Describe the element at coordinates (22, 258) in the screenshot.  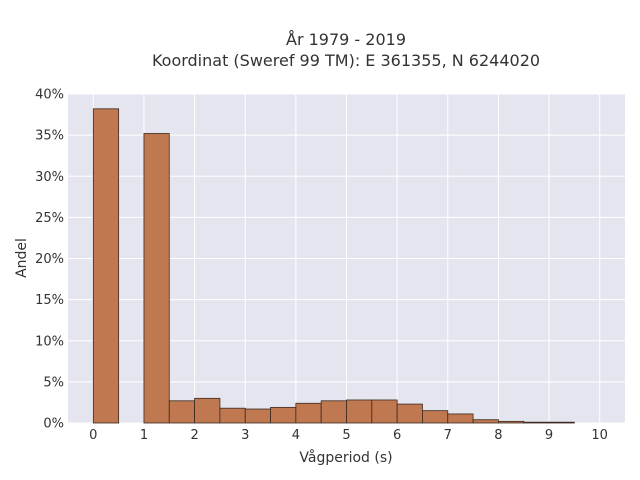
I see `y-axis-label: Andel` at that location.